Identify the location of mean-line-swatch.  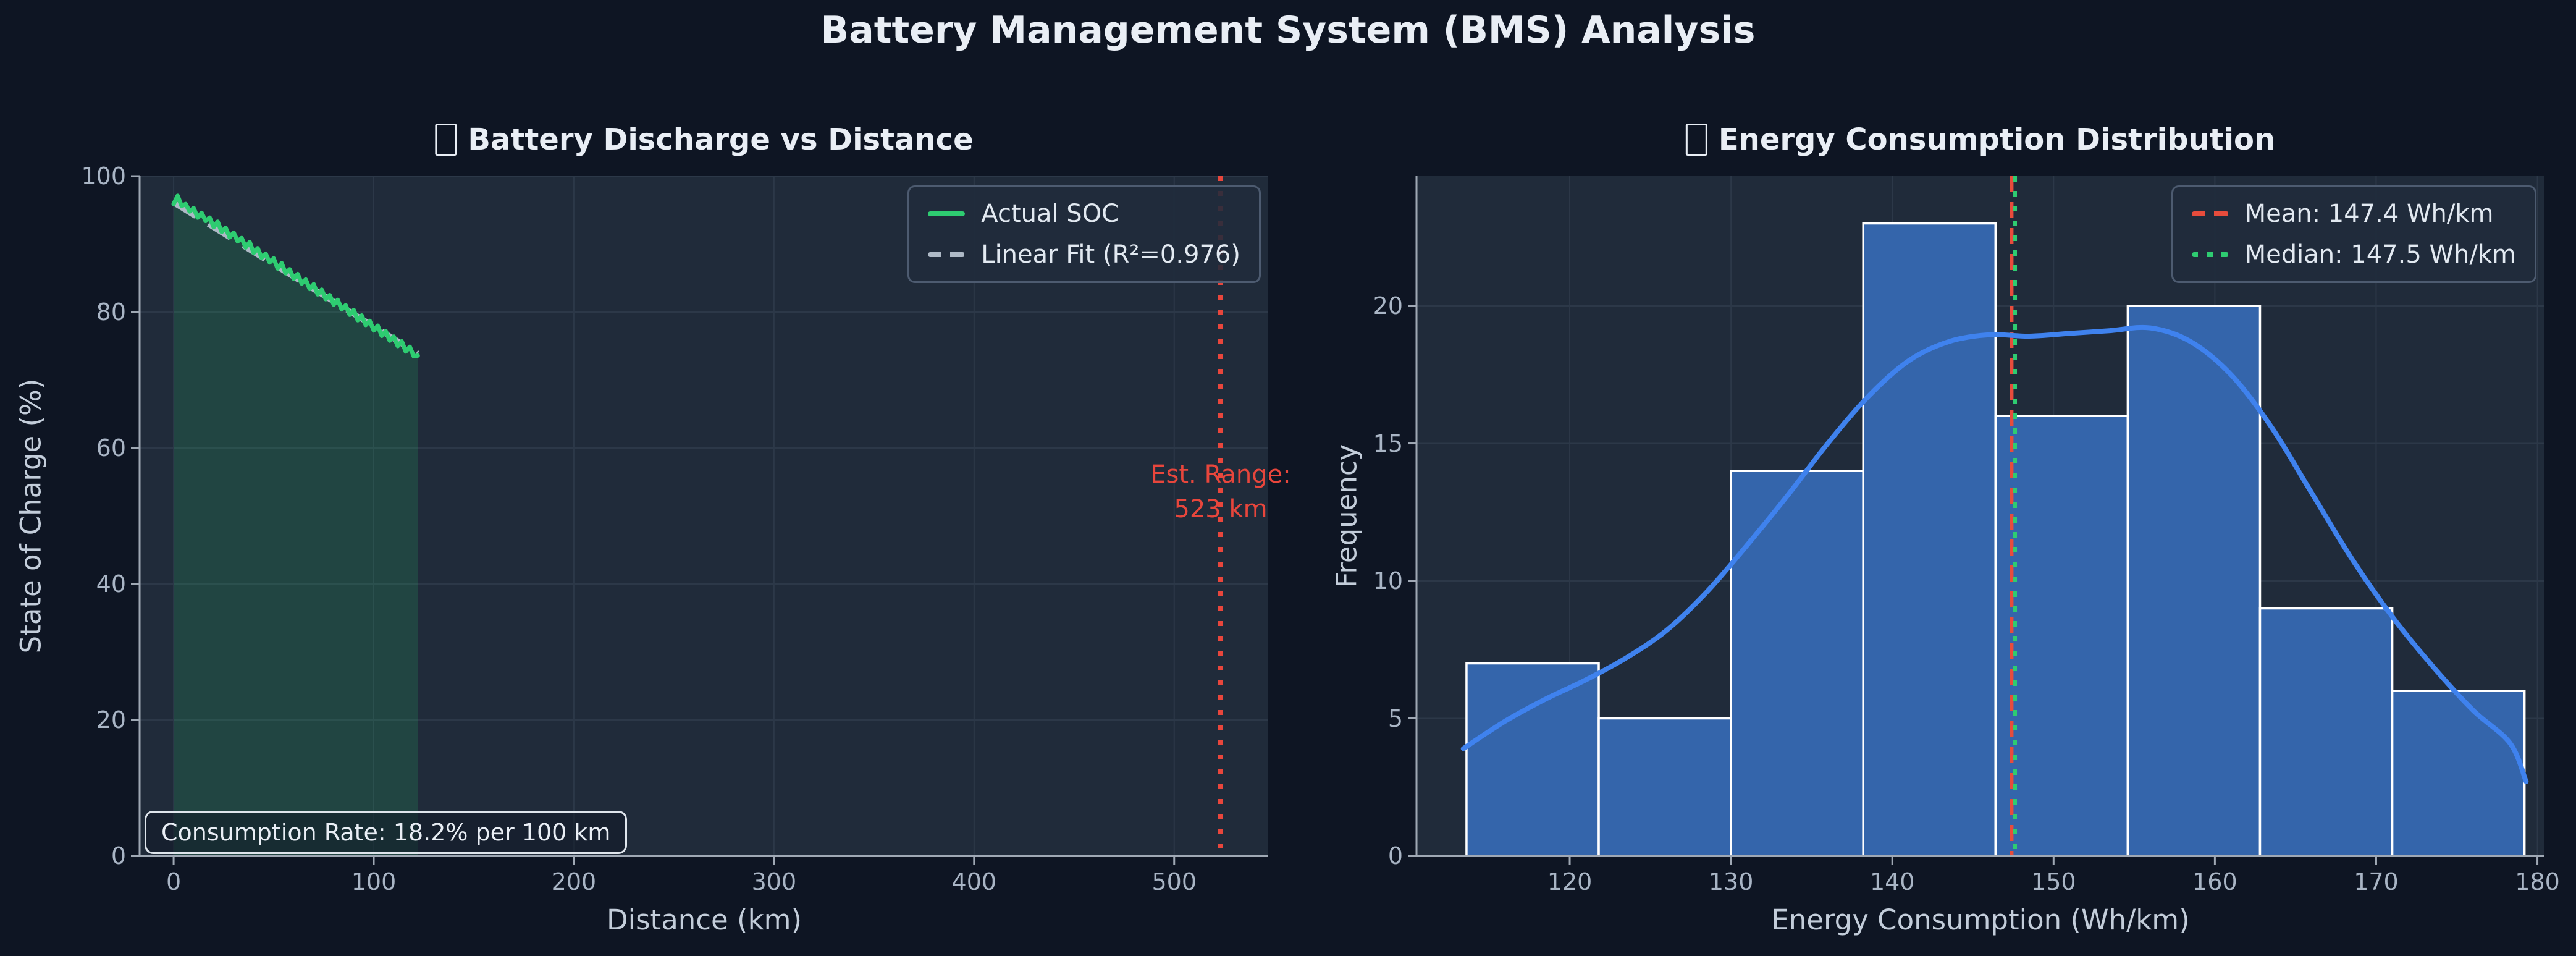
(2210, 214).